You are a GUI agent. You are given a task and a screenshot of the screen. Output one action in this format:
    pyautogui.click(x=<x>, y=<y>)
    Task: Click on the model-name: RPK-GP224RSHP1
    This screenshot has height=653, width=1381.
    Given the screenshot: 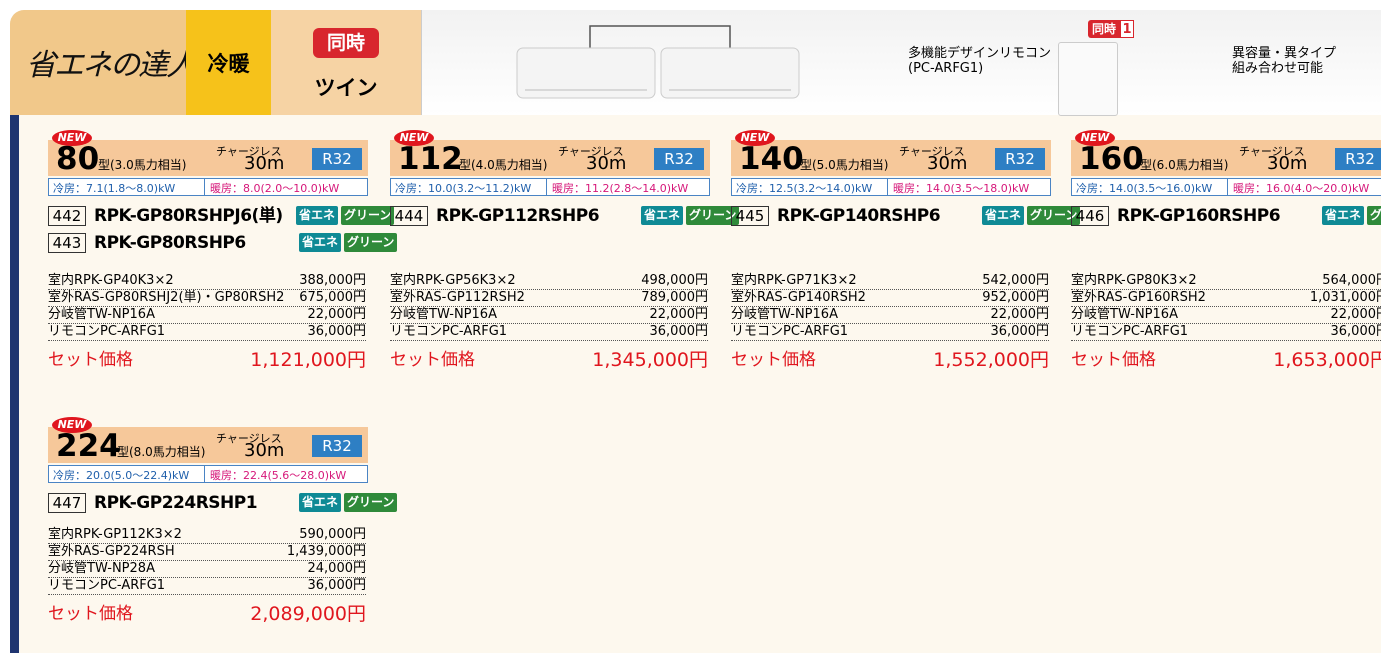 What is the action you would take?
    pyautogui.click(x=176, y=503)
    